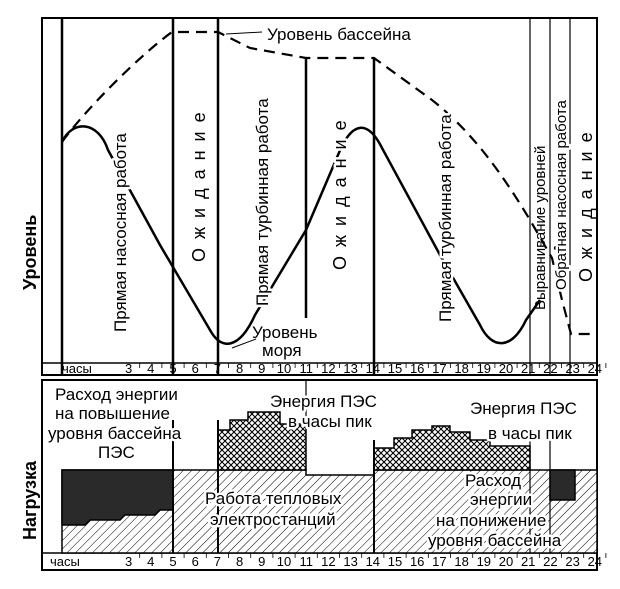  What do you see at coordinates (195, 368) in the screenshot?
I see `level-hour-tick-6: 6` at bounding box center [195, 368].